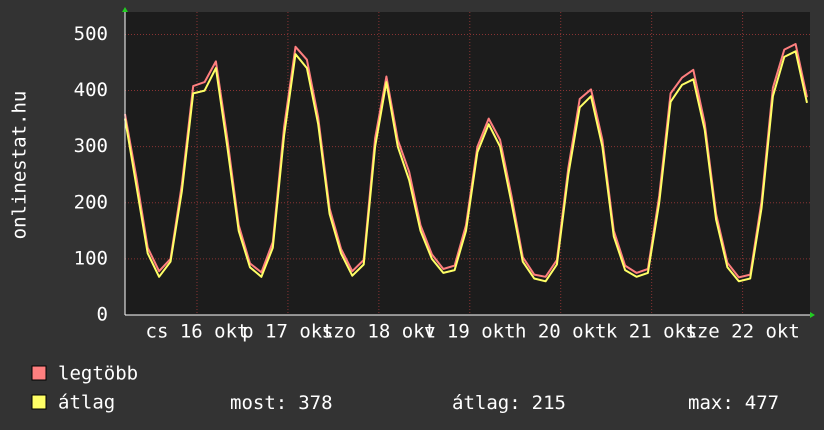  I want to click on legend-label: átlag, so click(86, 403).